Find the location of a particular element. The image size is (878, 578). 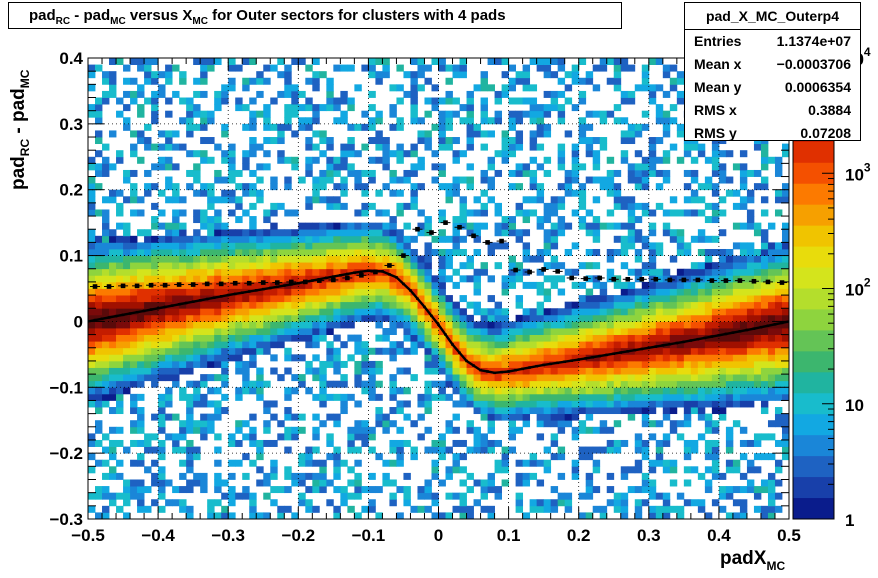

title-subscript: MC is located at coordinates (200, 21).